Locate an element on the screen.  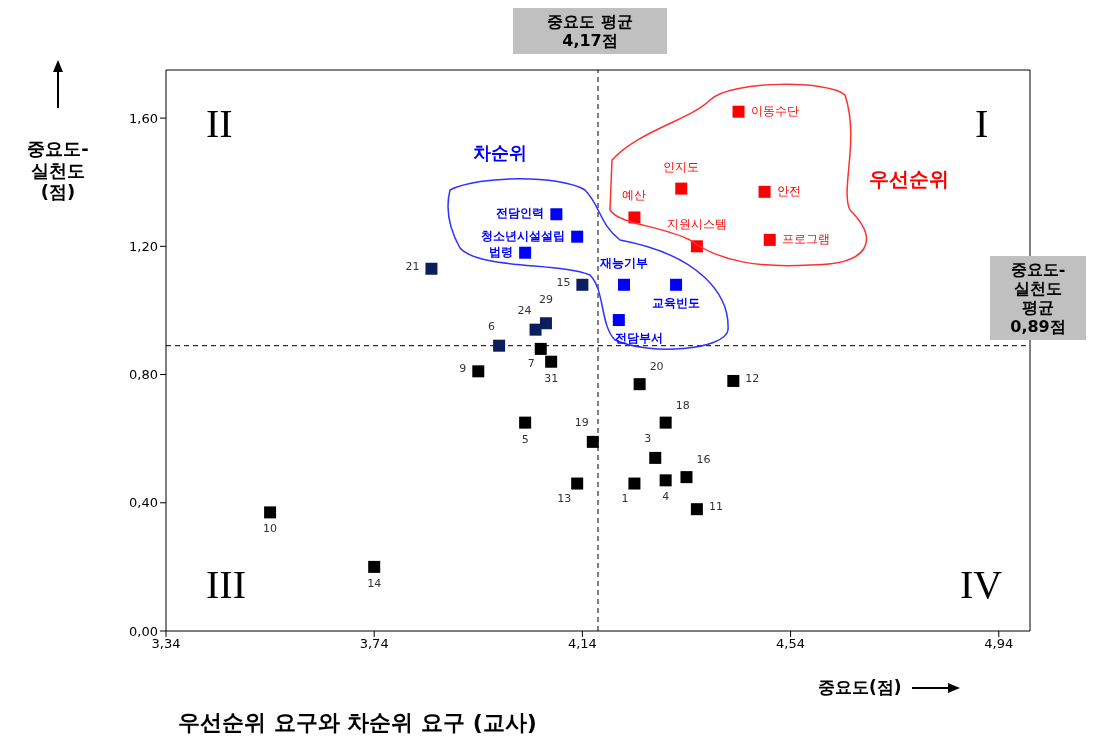
x-tick-label: 4,54 is located at coordinates (791, 644).